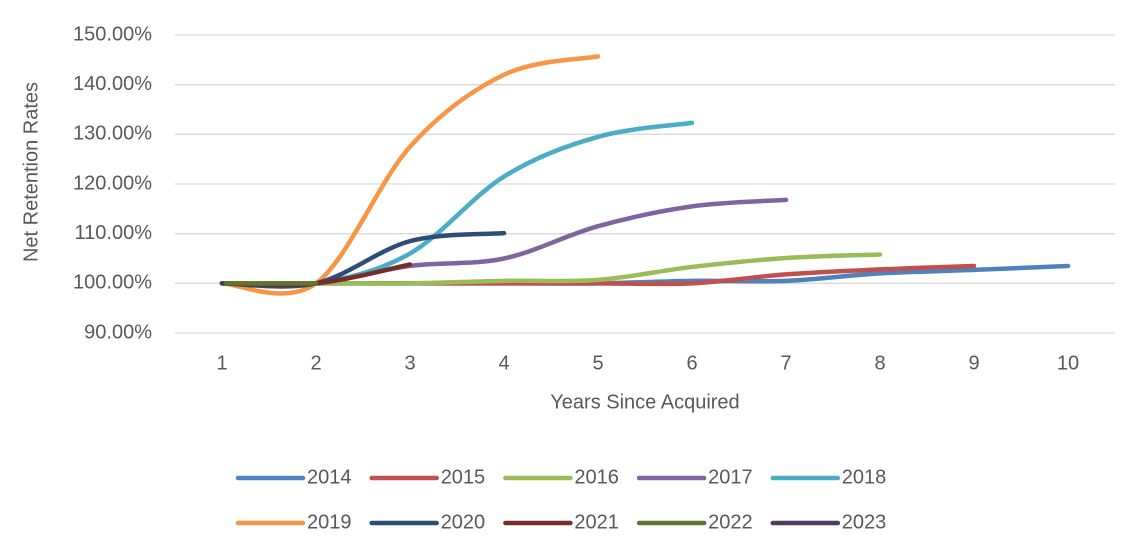 The height and width of the screenshot is (544, 1130). What do you see at coordinates (691, 363) in the screenshot?
I see `x-tick-label: 6` at bounding box center [691, 363].